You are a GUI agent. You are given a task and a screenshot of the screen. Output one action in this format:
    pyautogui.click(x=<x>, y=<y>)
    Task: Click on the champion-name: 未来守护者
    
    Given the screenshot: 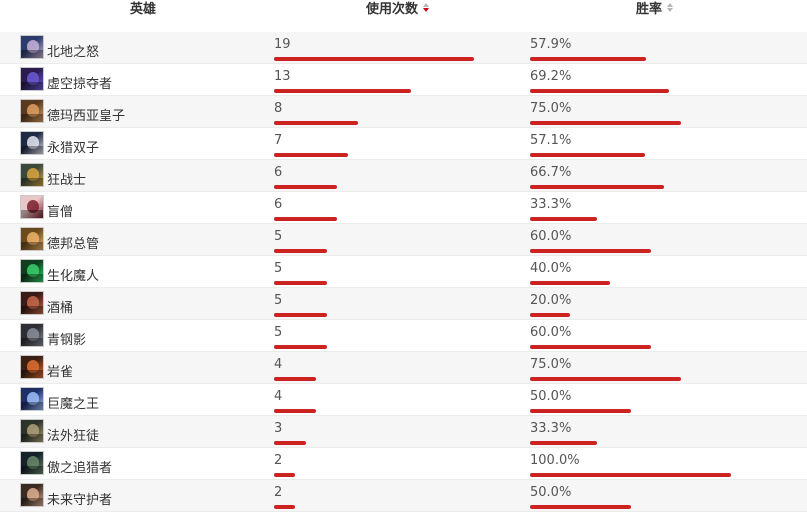 What is the action you would take?
    pyautogui.click(x=80, y=500)
    